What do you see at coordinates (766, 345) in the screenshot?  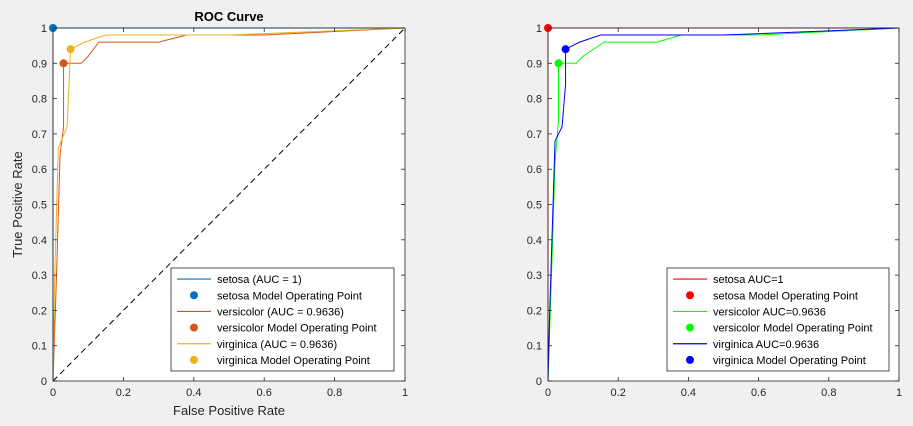 I see `legend-entry-label: virginica AUC=0.9636` at bounding box center [766, 345].